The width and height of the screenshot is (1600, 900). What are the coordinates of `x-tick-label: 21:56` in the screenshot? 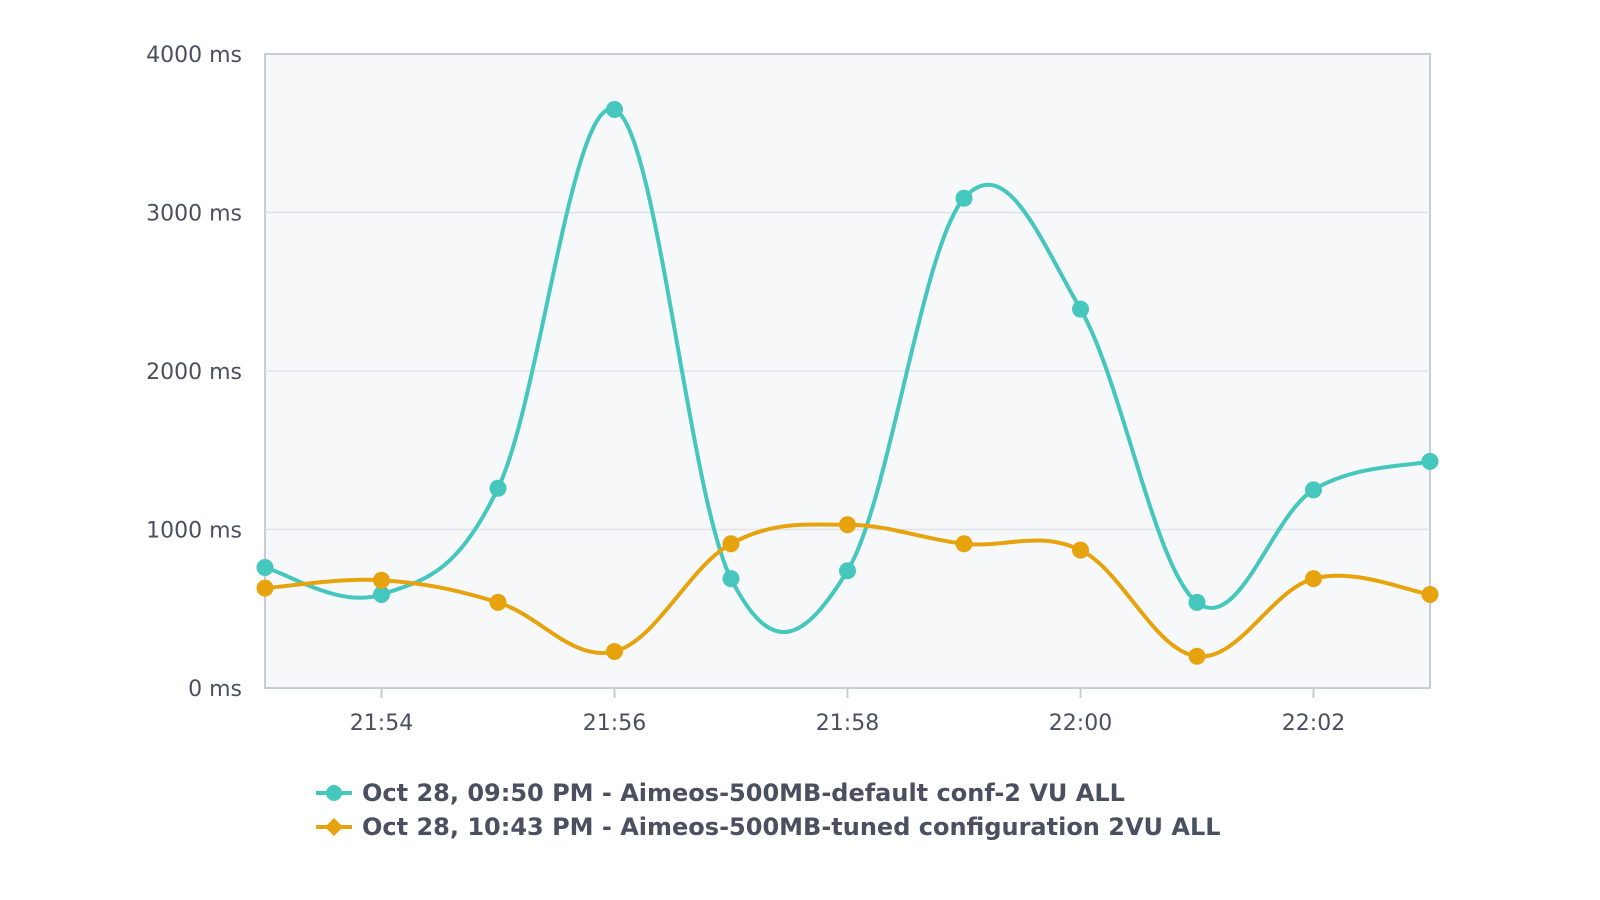 It's located at (614, 723).